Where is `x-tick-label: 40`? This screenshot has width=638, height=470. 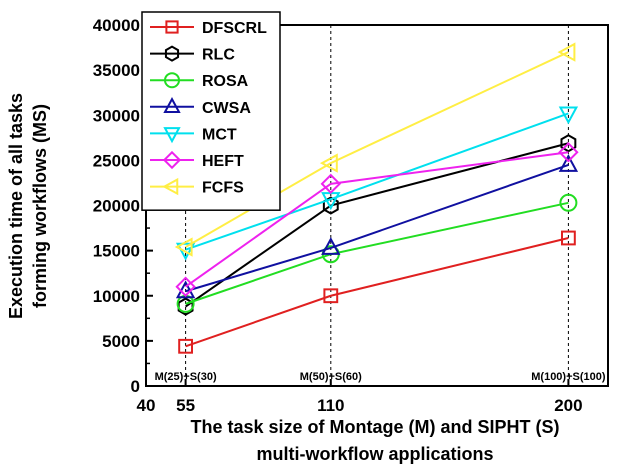
x-tick-label: 40 is located at coordinates (146, 405).